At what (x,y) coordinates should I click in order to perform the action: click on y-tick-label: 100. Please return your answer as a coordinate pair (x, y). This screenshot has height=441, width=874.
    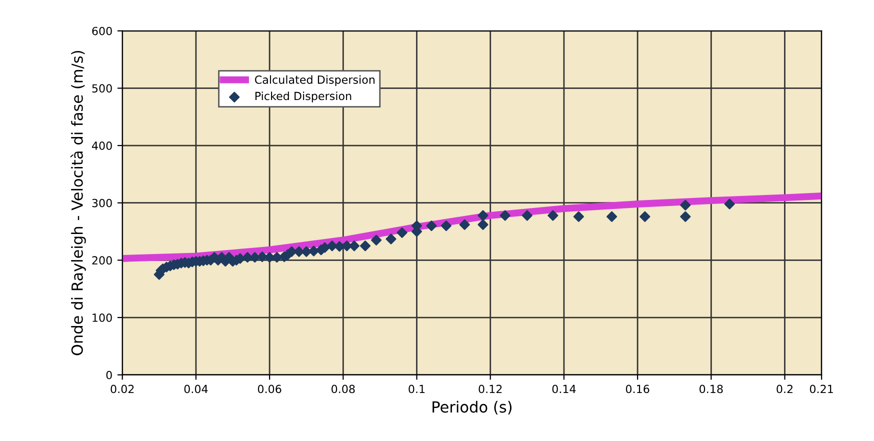
    Looking at the image, I should click on (102, 317).